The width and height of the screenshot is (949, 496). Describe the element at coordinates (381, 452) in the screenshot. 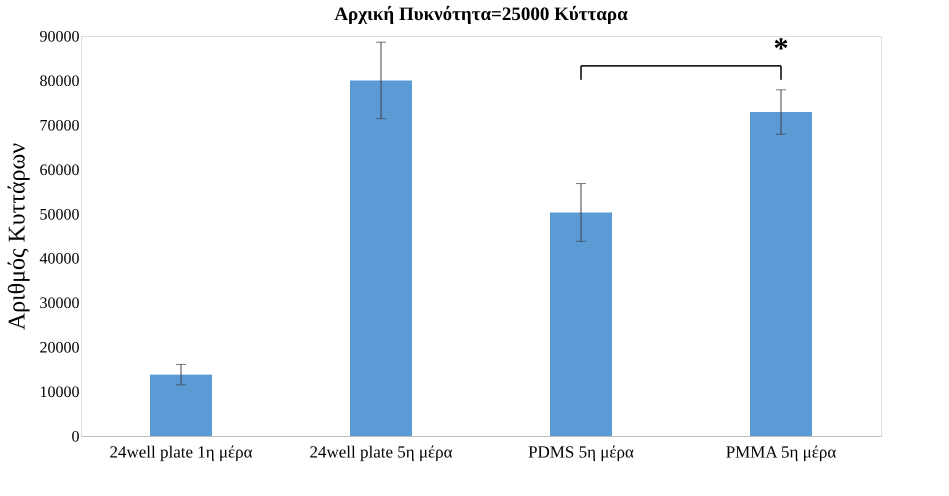

I see `x-tick-label: 24well plate 5η μέρα` at that location.